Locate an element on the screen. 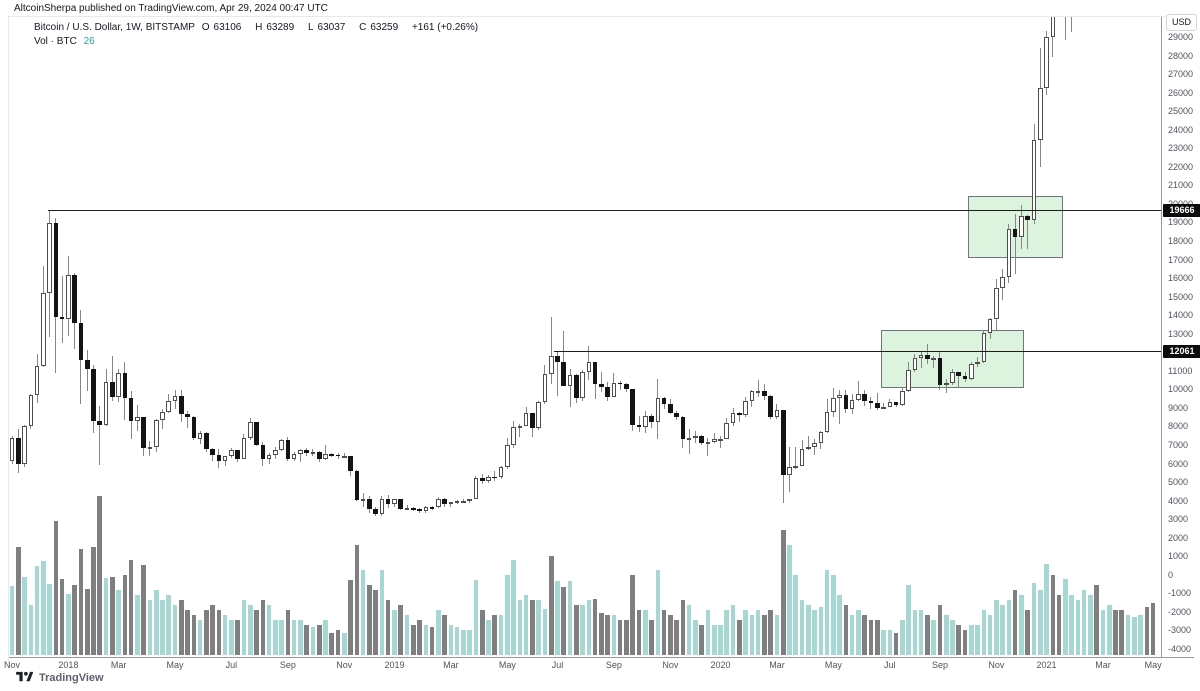  tradingview-logo-icon is located at coordinates (24, 677).